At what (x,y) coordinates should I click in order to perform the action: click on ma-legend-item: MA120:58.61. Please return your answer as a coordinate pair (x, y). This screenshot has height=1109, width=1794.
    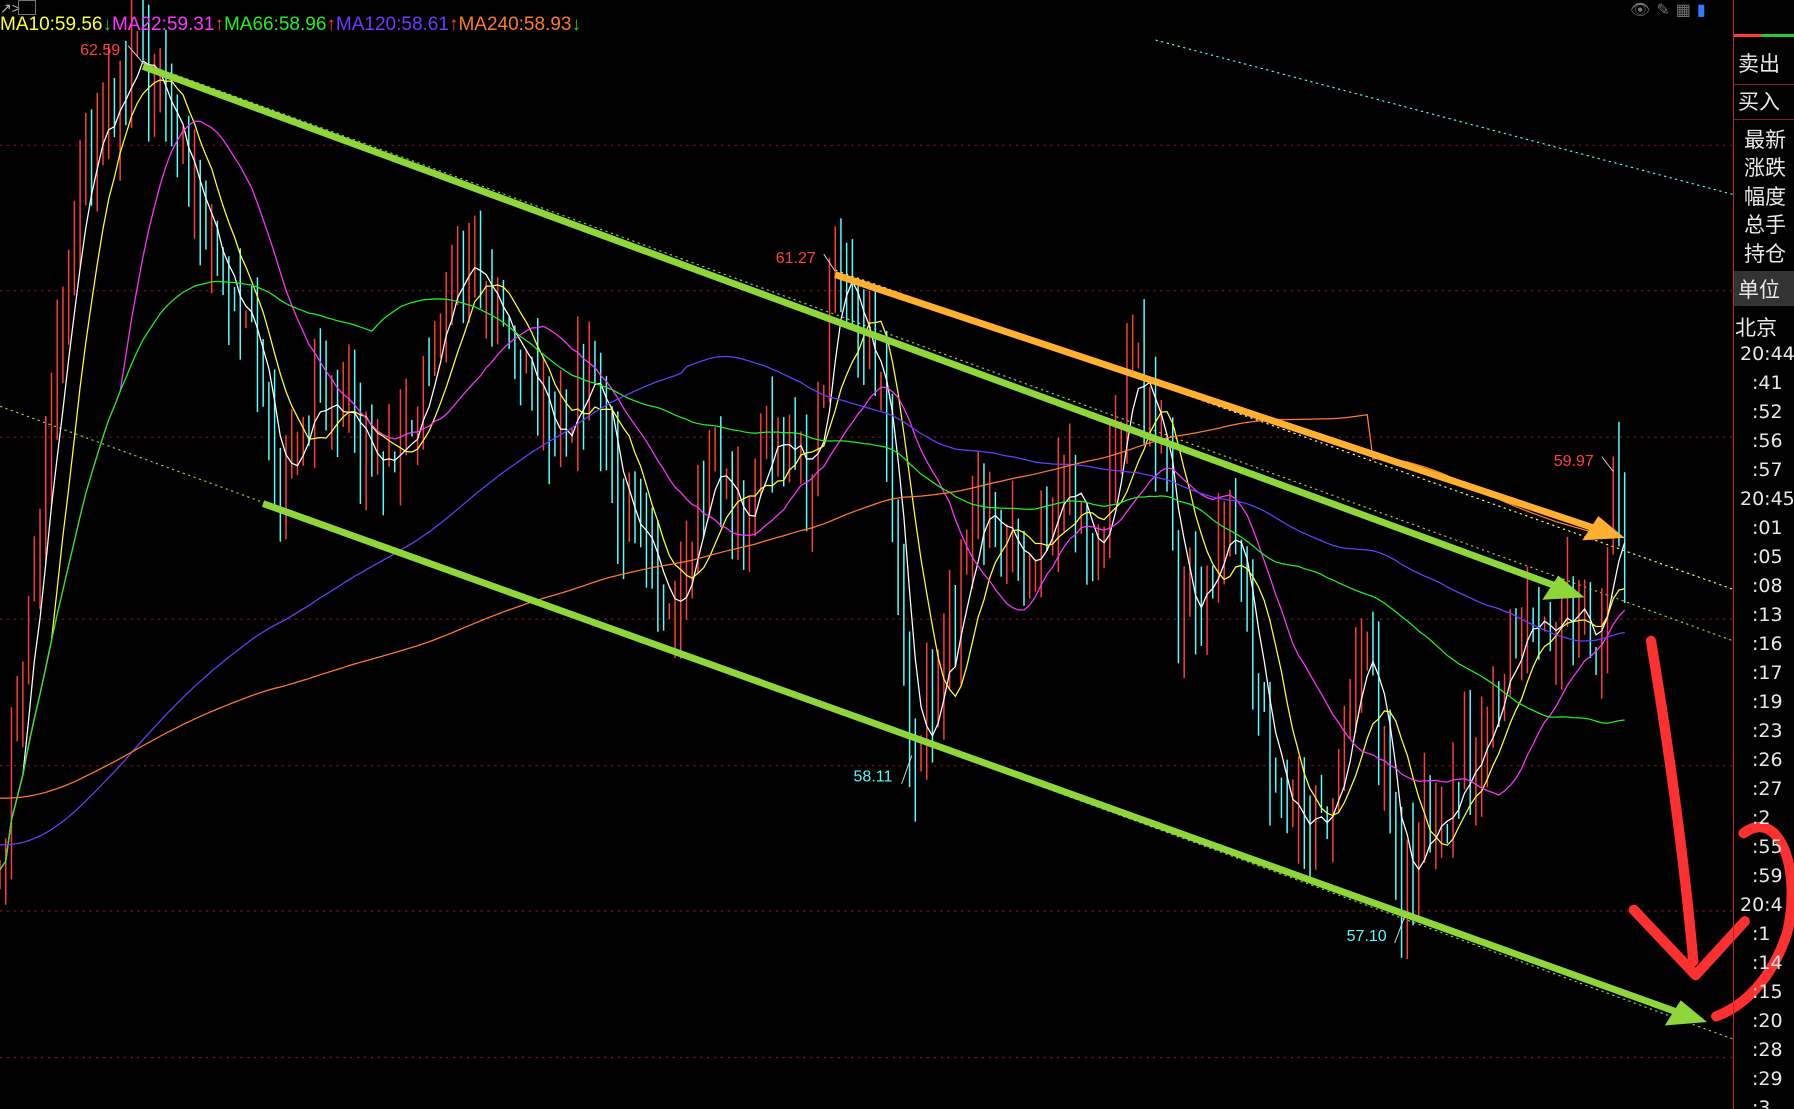
    Looking at the image, I should click on (392, 24).